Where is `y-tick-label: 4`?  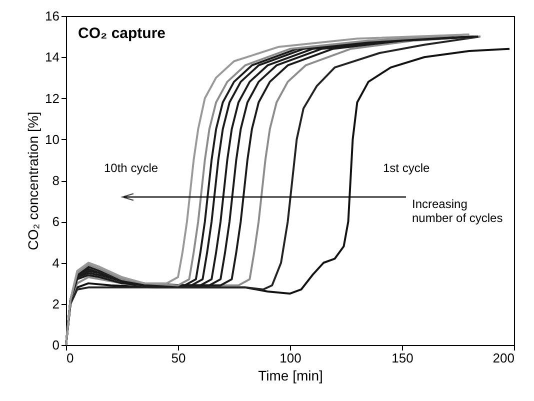 y-tick-label: 4 is located at coordinates (56, 262).